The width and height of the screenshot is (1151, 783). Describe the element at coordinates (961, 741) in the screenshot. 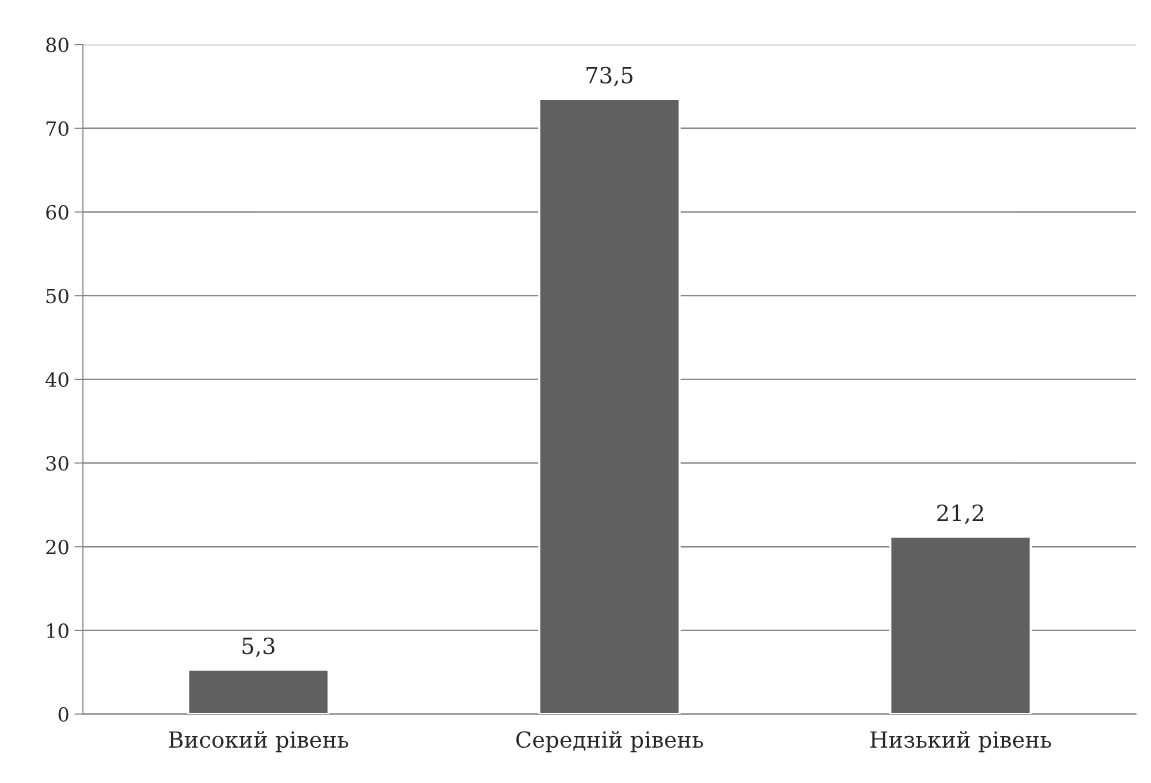

I see `x-tick-label: Низький рівень` at that location.